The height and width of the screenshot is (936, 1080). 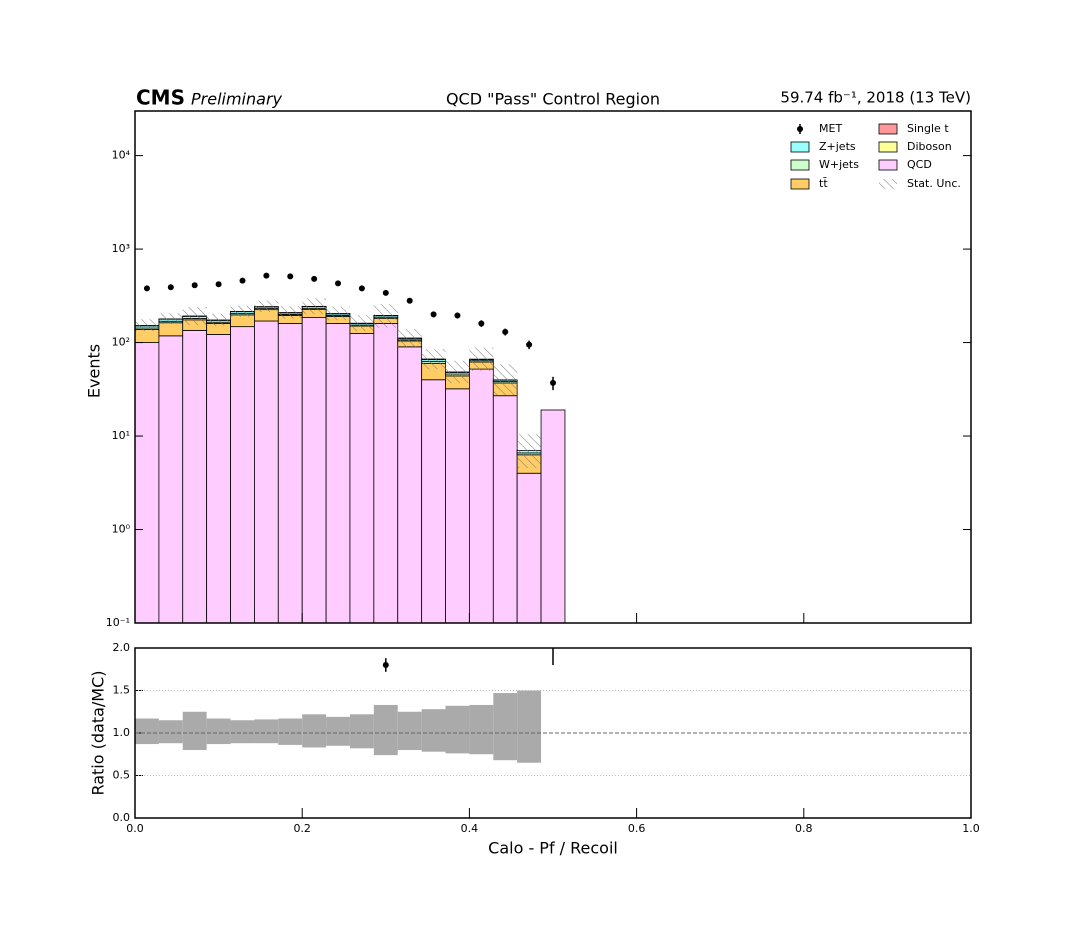 I want to click on x-axis-label: Calo - Pf / Recoil, so click(x=553, y=848).